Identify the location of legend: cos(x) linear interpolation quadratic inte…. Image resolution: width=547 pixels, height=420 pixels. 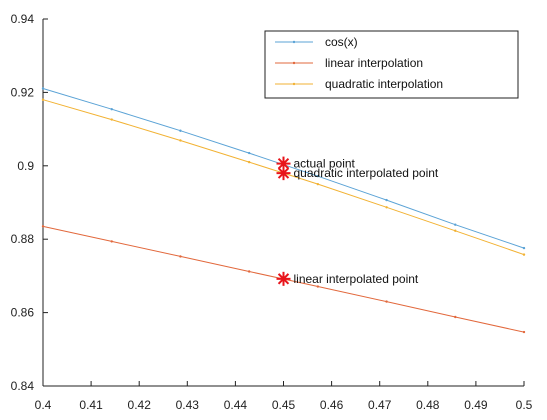
(391, 64).